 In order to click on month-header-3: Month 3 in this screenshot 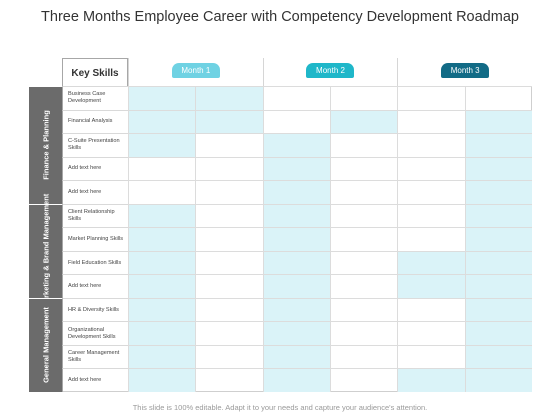, I will do `click(464, 72)`.